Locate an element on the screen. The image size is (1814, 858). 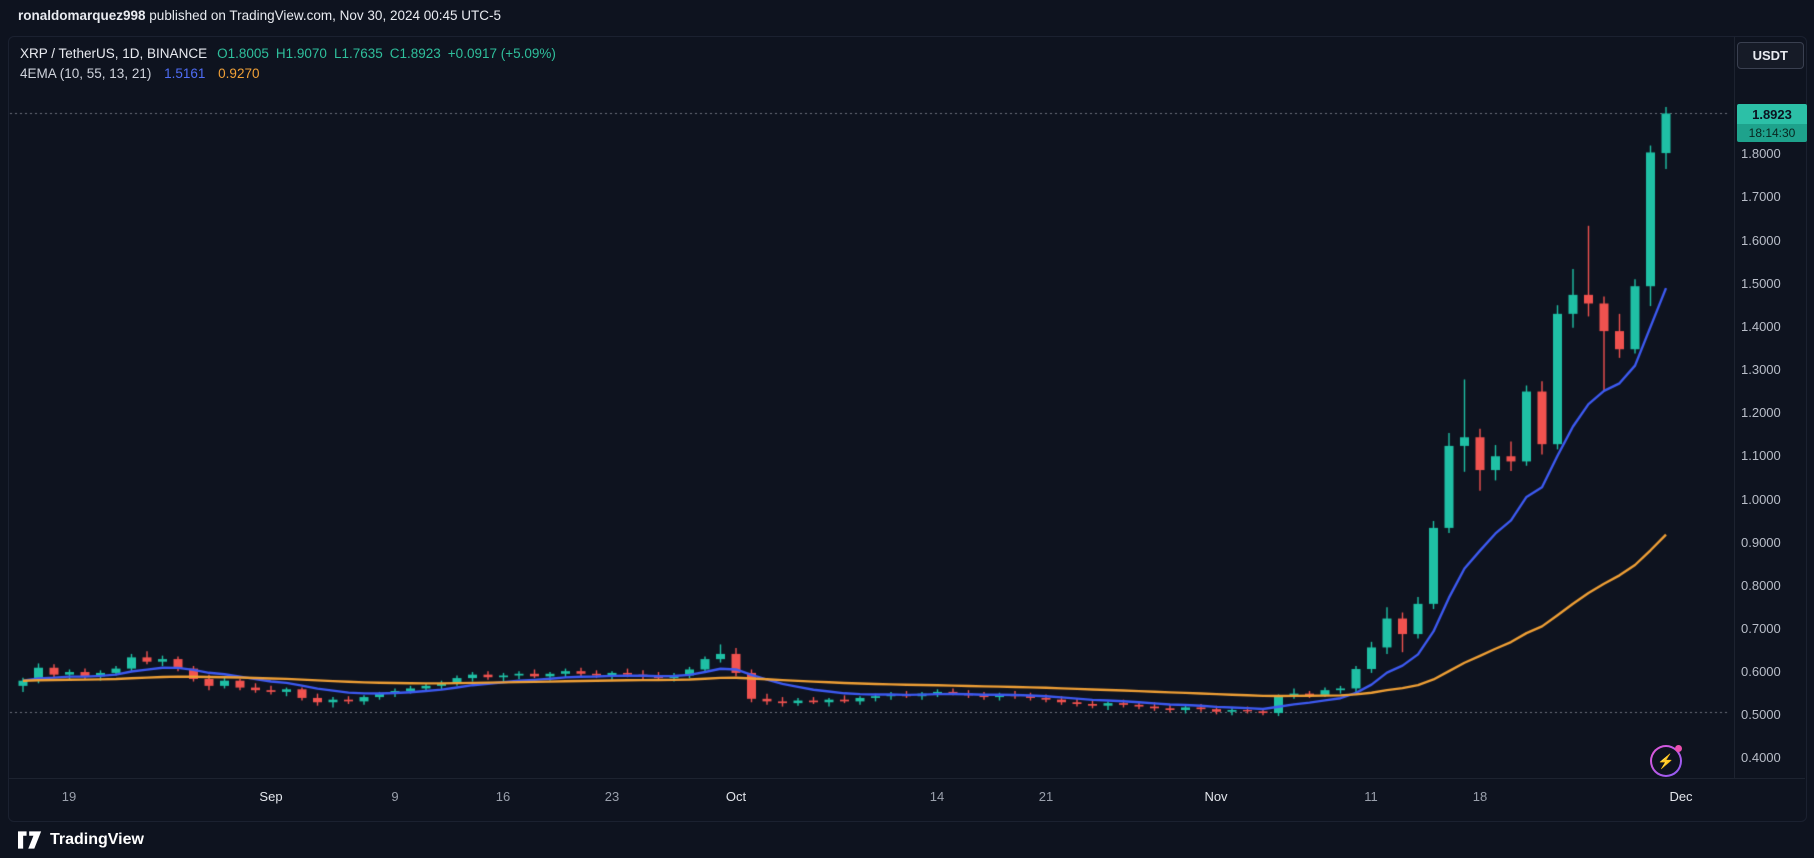
symbol-title: XRP / TetherUS, 1D, BINANCE is located at coordinates (114, 53).